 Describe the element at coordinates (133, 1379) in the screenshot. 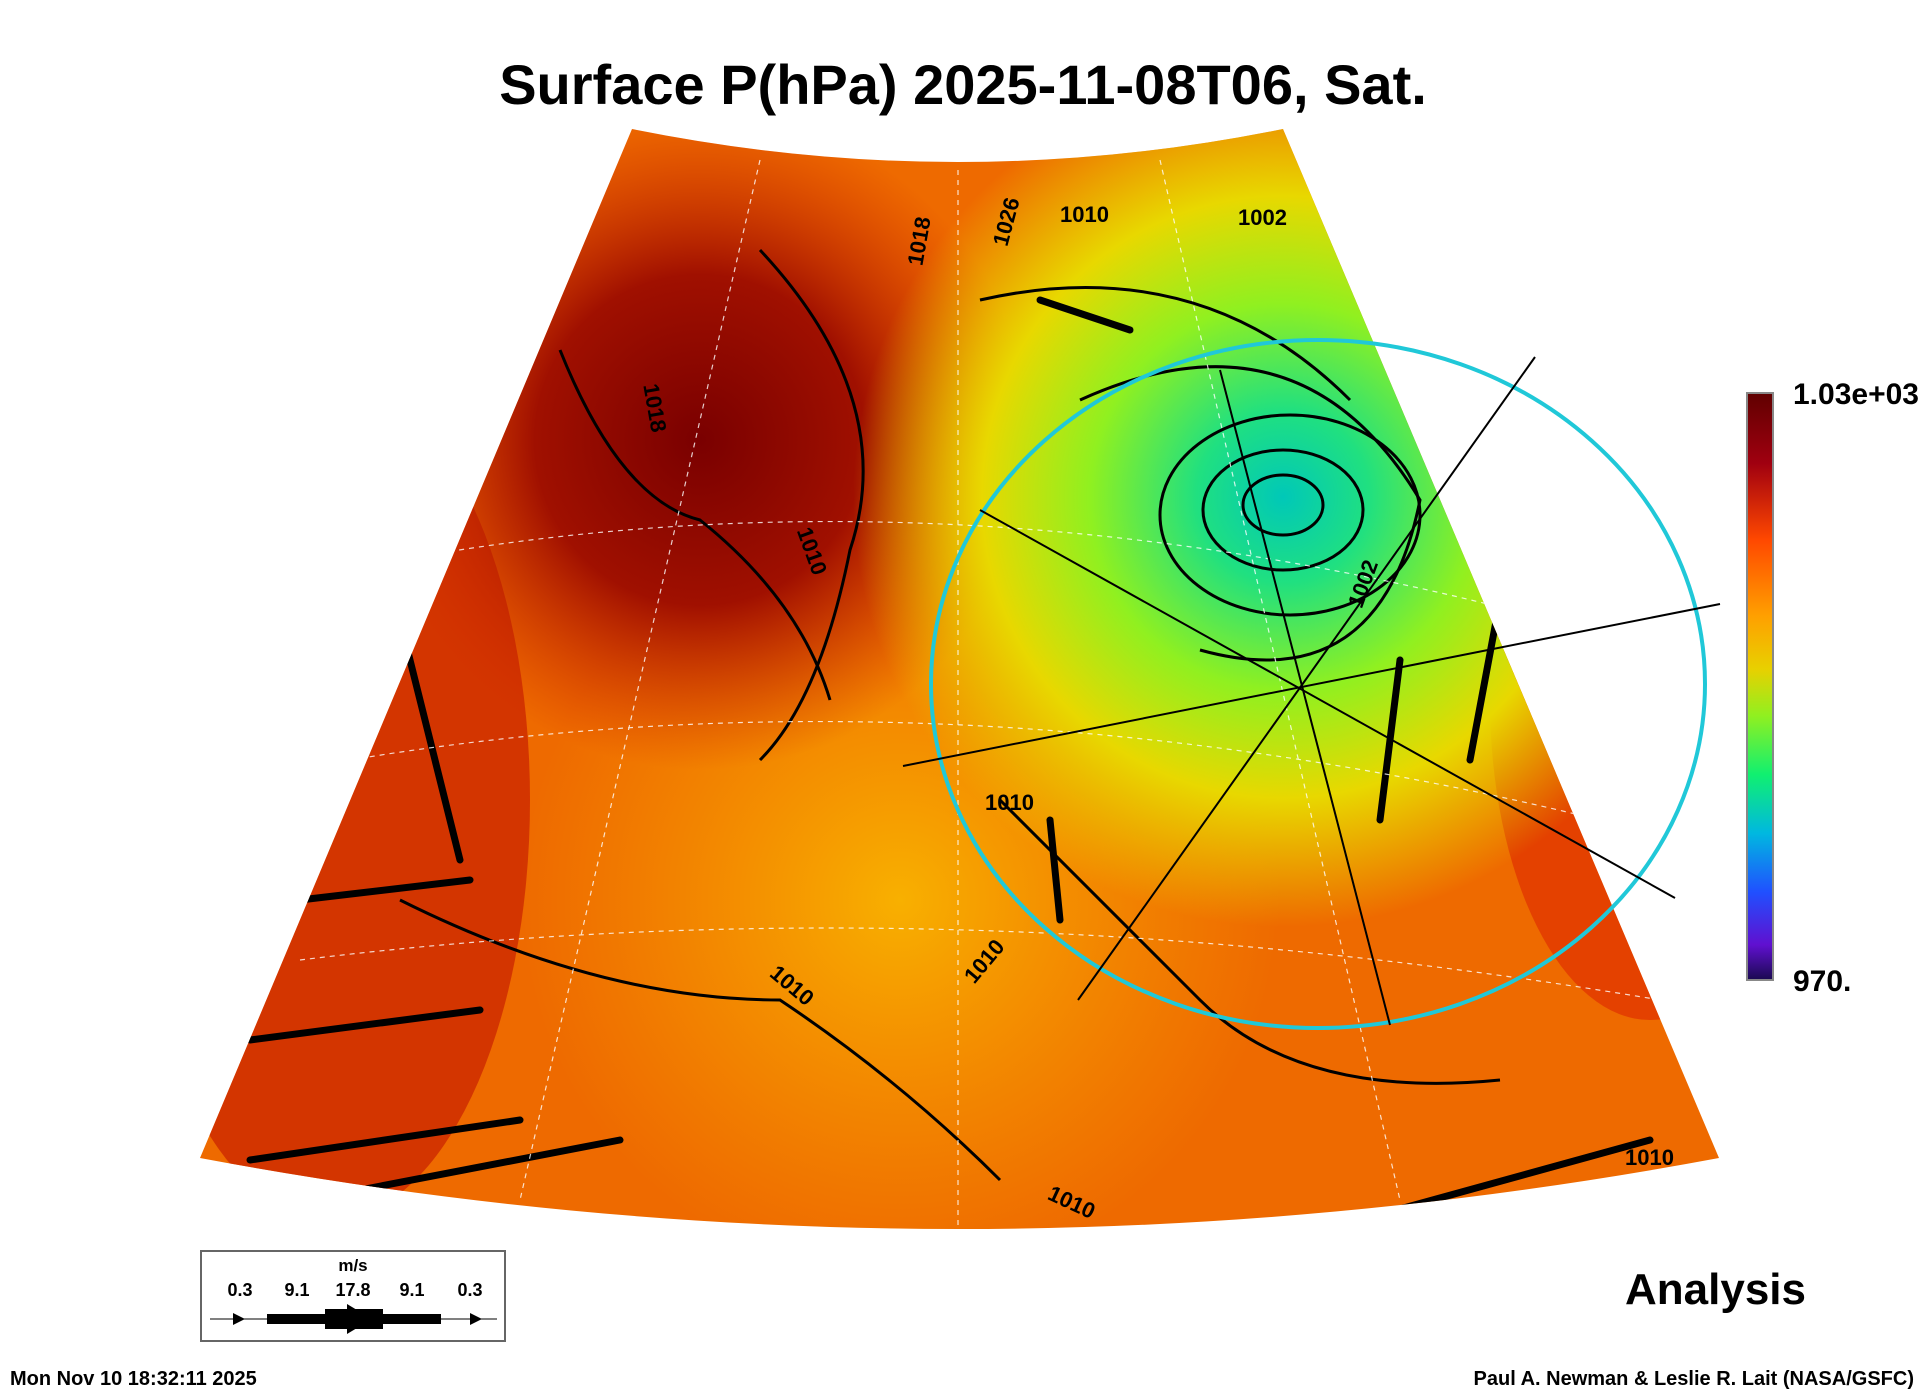

I see `footer-timestamp: Mon Nov 10 18:32:11 2025` at that location.